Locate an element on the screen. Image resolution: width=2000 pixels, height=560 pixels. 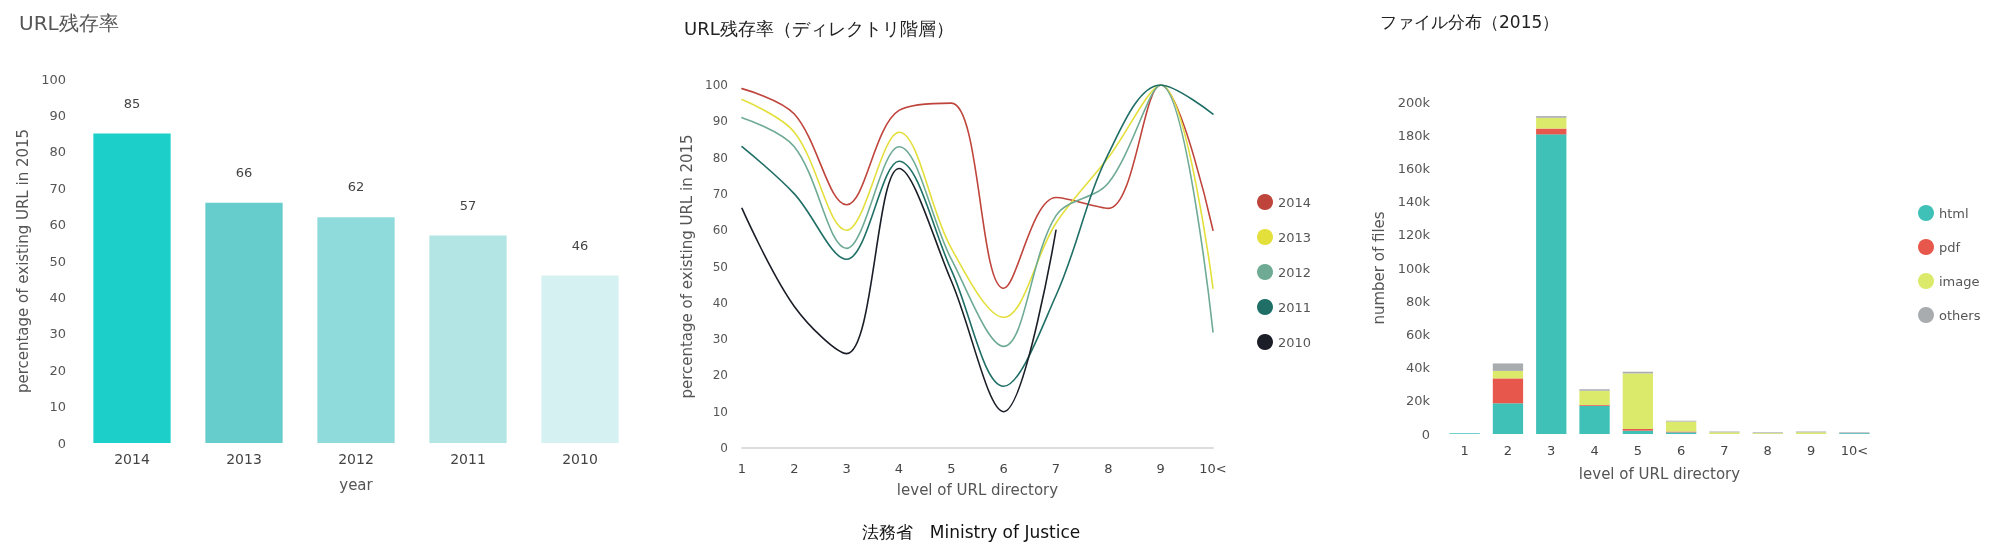
legend-label: image is located at coordinates (1959, 281).